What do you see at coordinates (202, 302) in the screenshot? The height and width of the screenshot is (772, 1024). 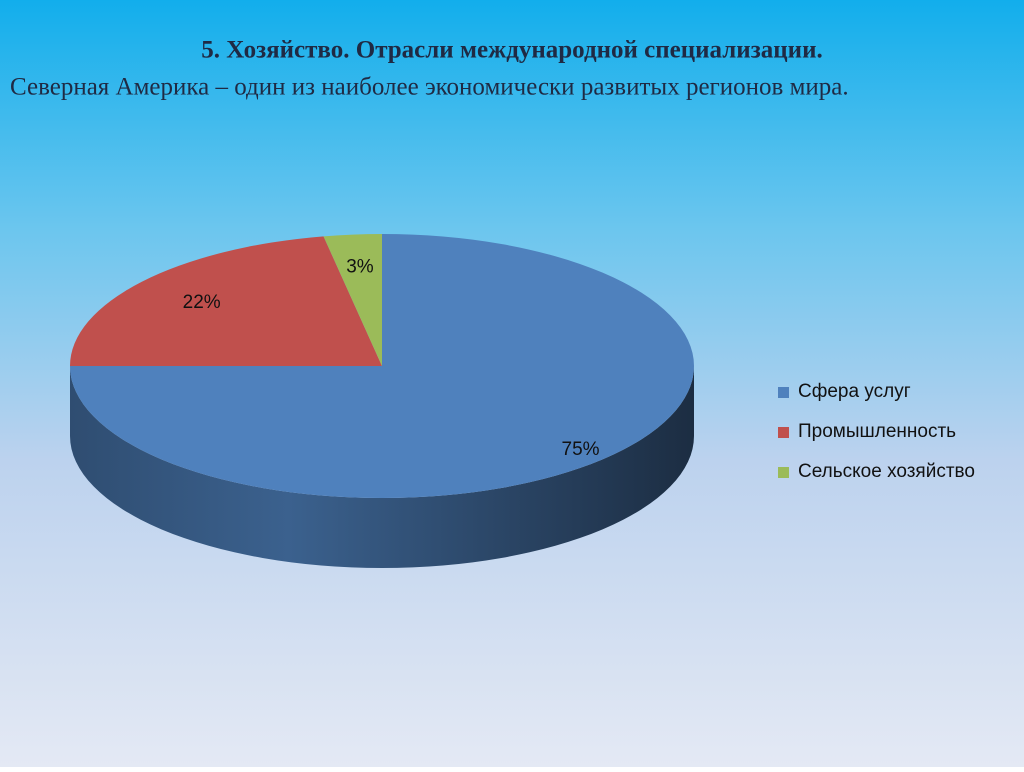 I see `data-label: 22%` at bounding box center [202, 302].